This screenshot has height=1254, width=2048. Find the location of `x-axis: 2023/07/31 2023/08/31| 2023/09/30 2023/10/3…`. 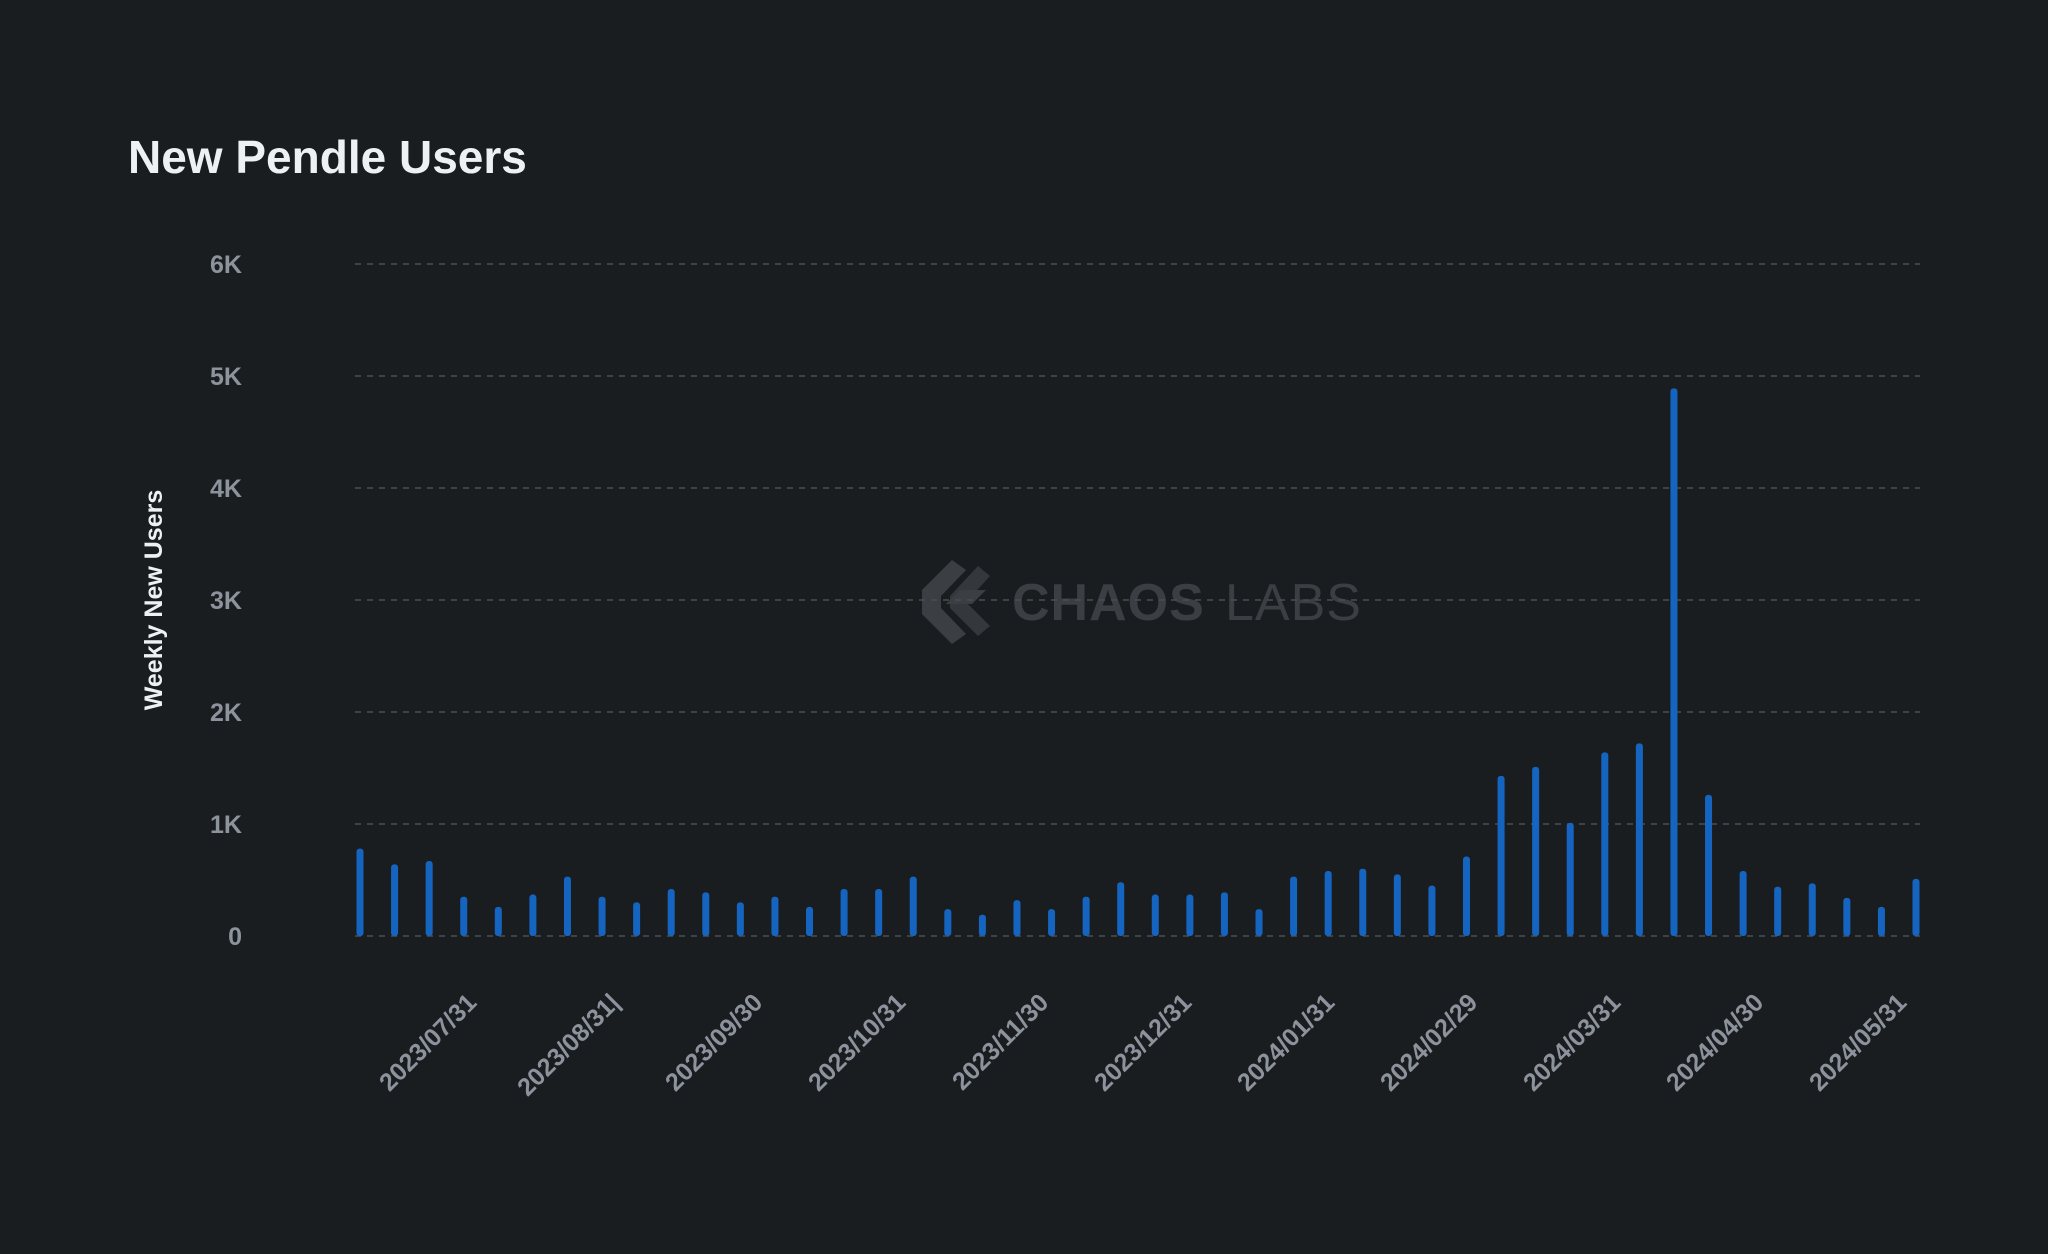

x-axis: 2023/07/31 2023/08/31| 2023/09/30 2023/10/3… is located at coordinates (1143, 1044).